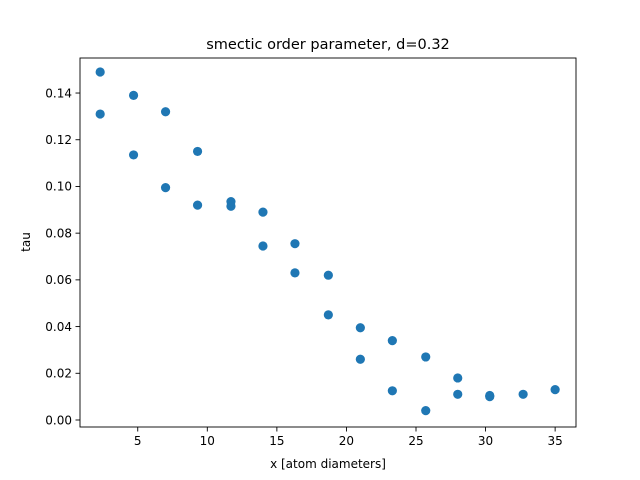  Describe the element at coordinates (138, 441) in the screenshot. I see `x-tick-label: 5` at that location.